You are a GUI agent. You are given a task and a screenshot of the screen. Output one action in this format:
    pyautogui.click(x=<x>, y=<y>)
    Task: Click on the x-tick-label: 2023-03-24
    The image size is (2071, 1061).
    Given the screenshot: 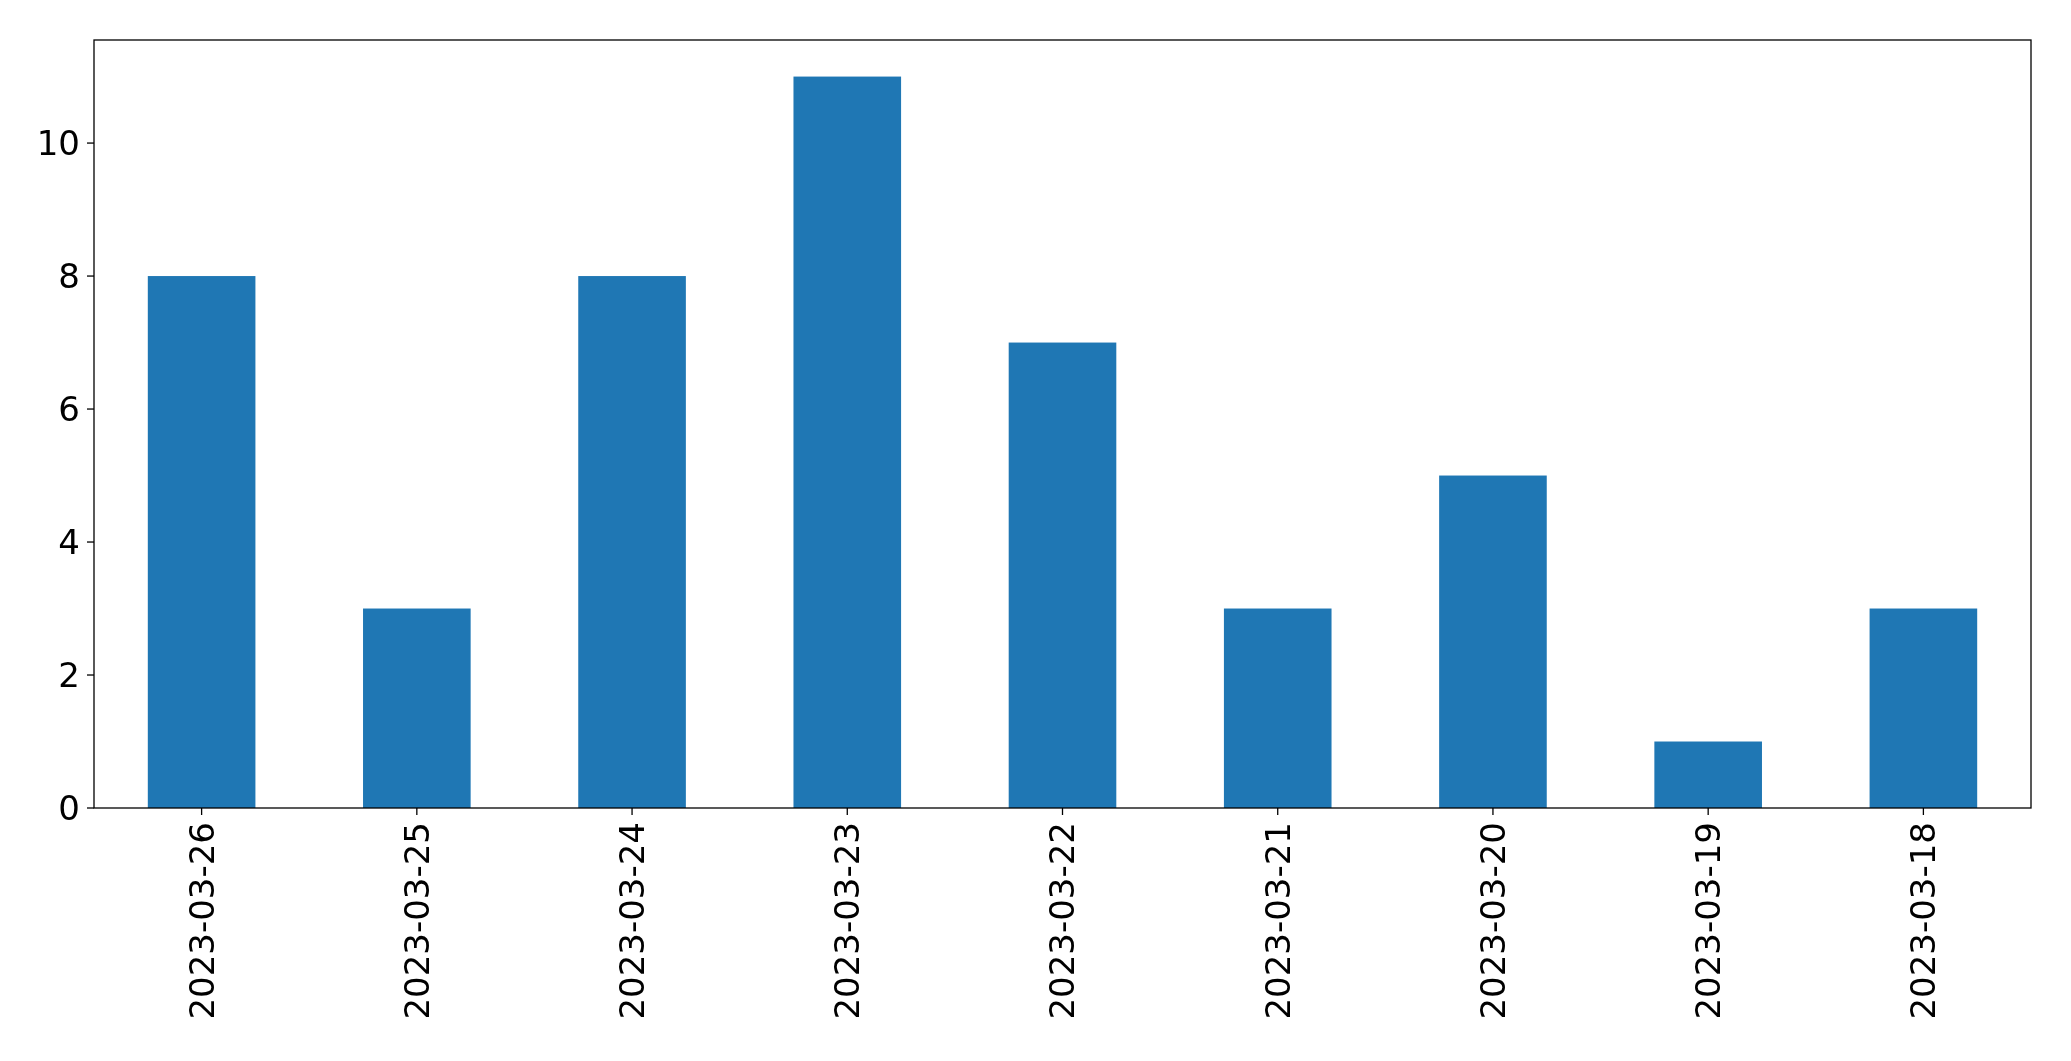 What is the action you would take?
    pyautogui.click(x=631, y=921)
    